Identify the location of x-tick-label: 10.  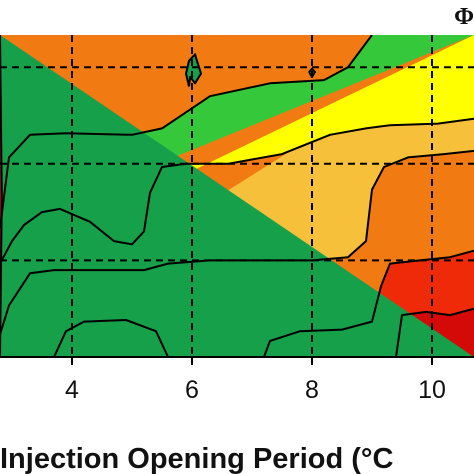
(432, 390).